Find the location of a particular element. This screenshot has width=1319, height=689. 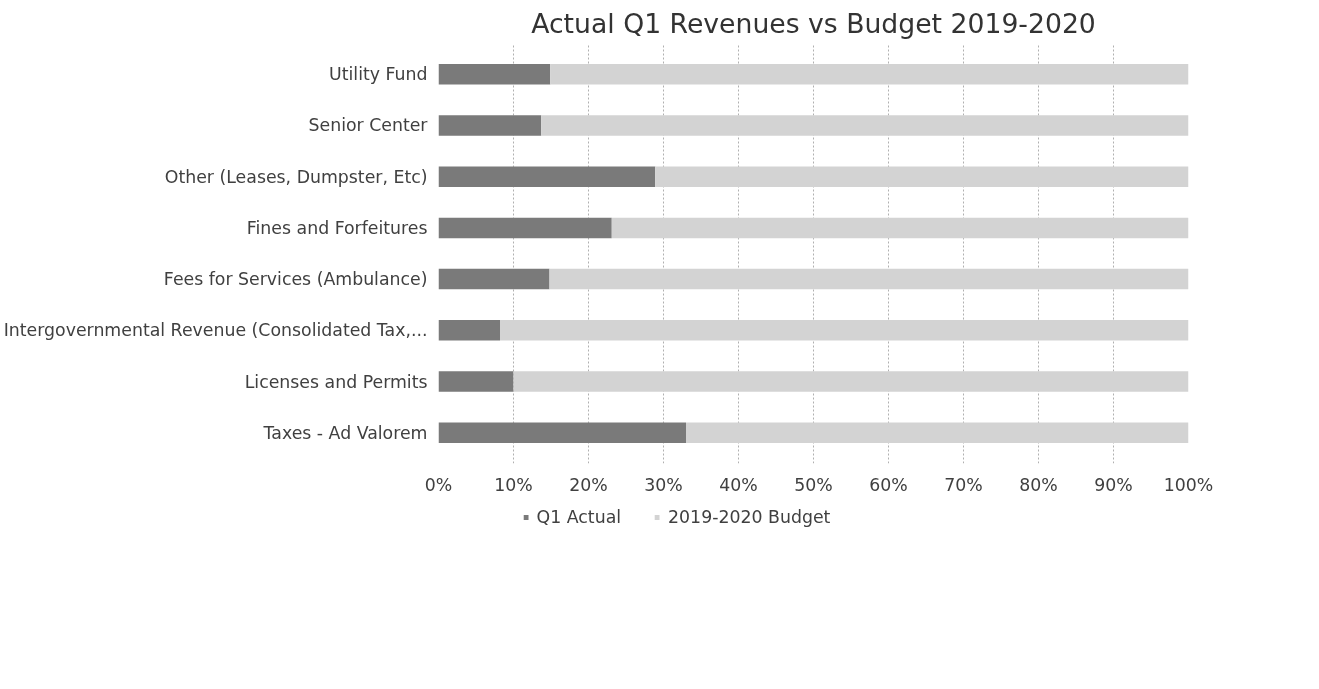

x-tick-label: 50% is located at coordinates (813, 484).